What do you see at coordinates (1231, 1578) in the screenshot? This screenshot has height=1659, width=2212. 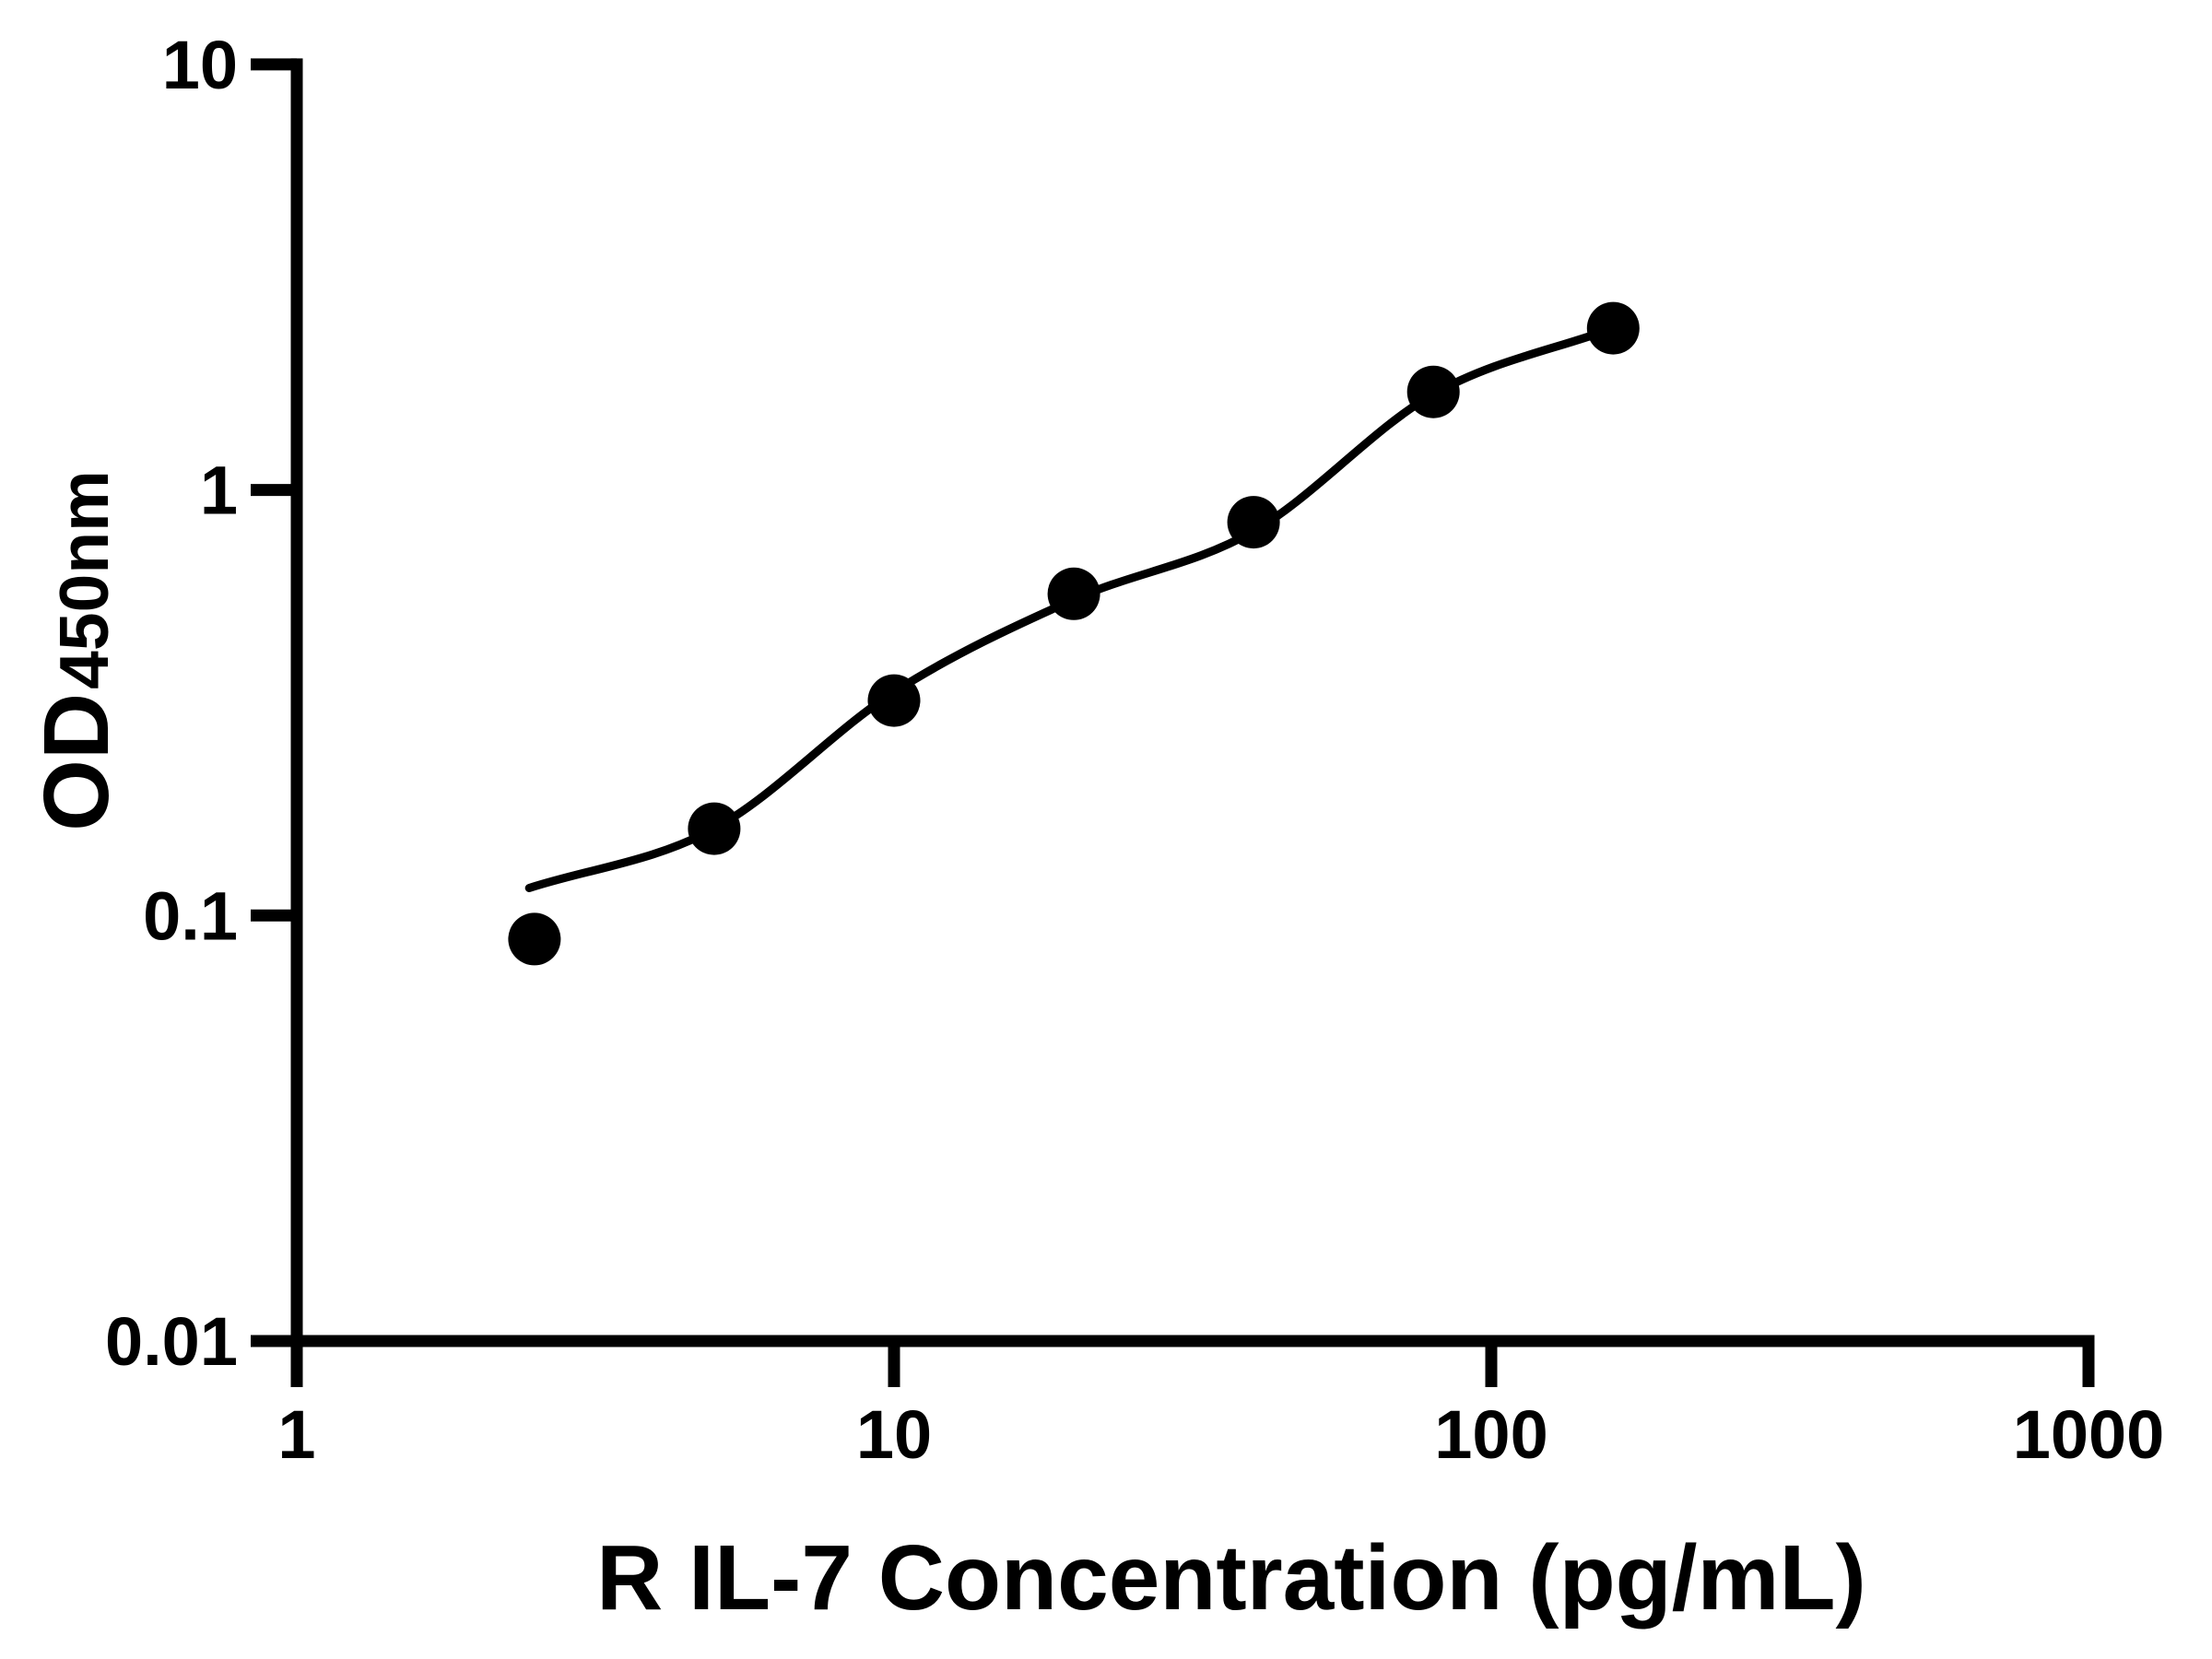 I see `x-axis-title: R IL-7 Concentration (pg/mL)` at bounding box center [1231, 1578].